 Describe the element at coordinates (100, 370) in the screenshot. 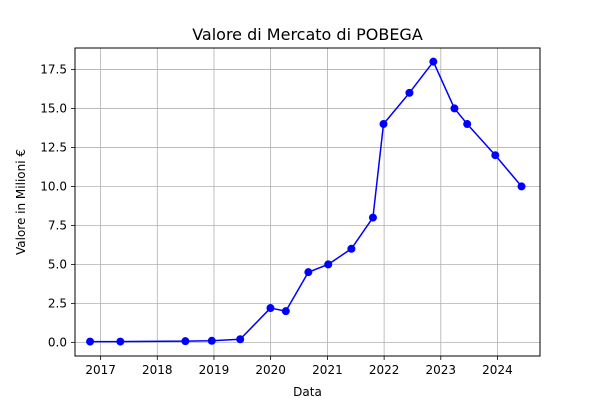

I see `x-tick-label: 2017` at that location.